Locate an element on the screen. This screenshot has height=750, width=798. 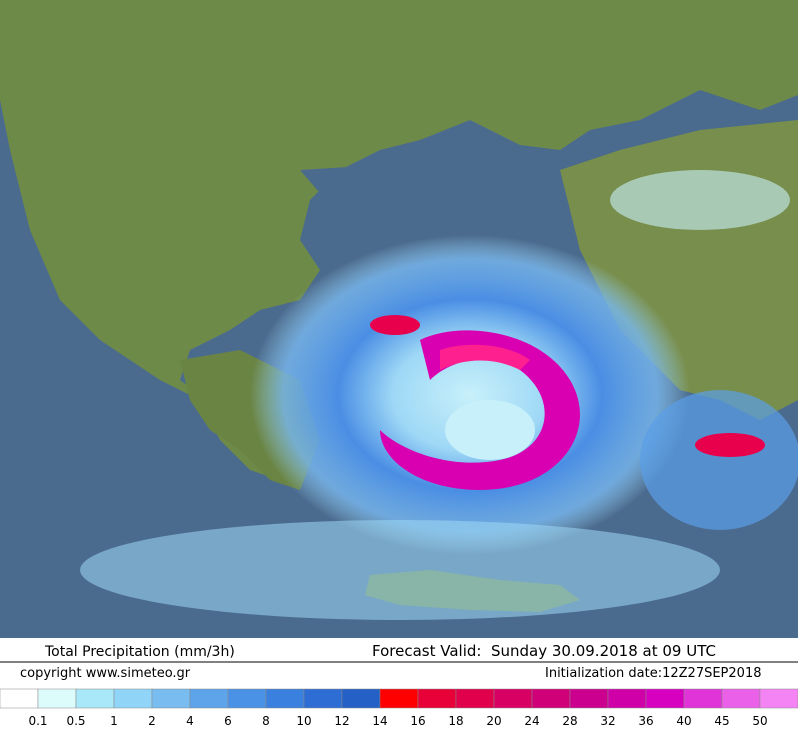
legend-label: 50 is located at coordinates (759, 721).